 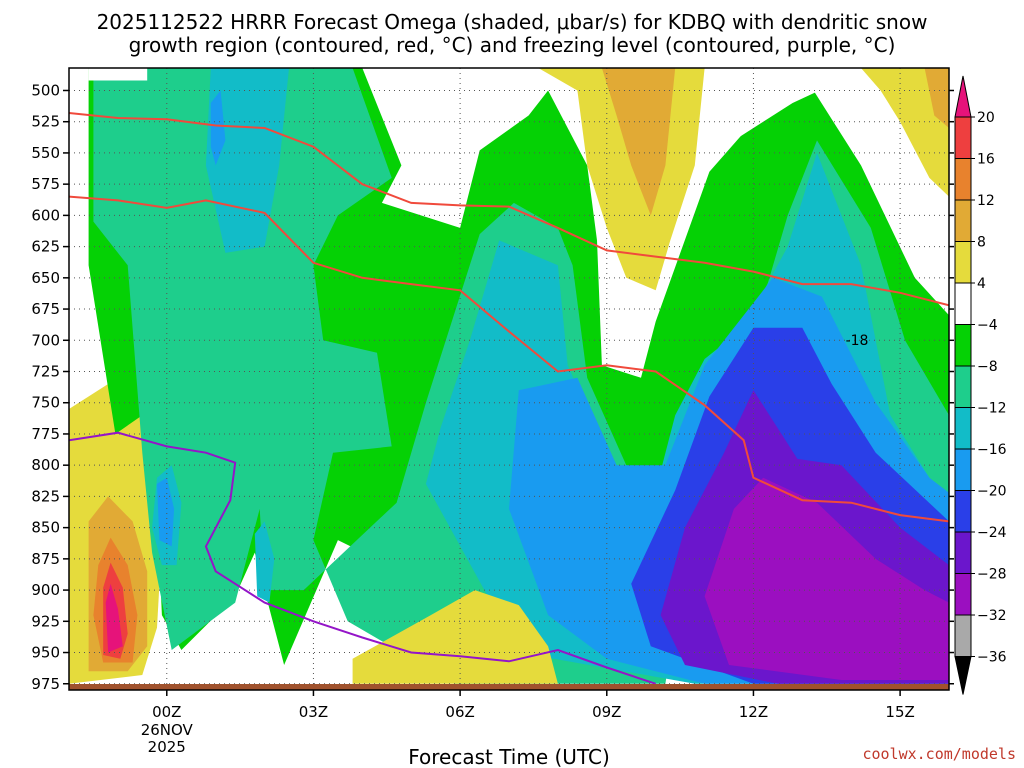 What do you see at coordinates (963, 262) in the screenshot?
I see `colorbar-band-yellow` at bounding box center [963, 262].